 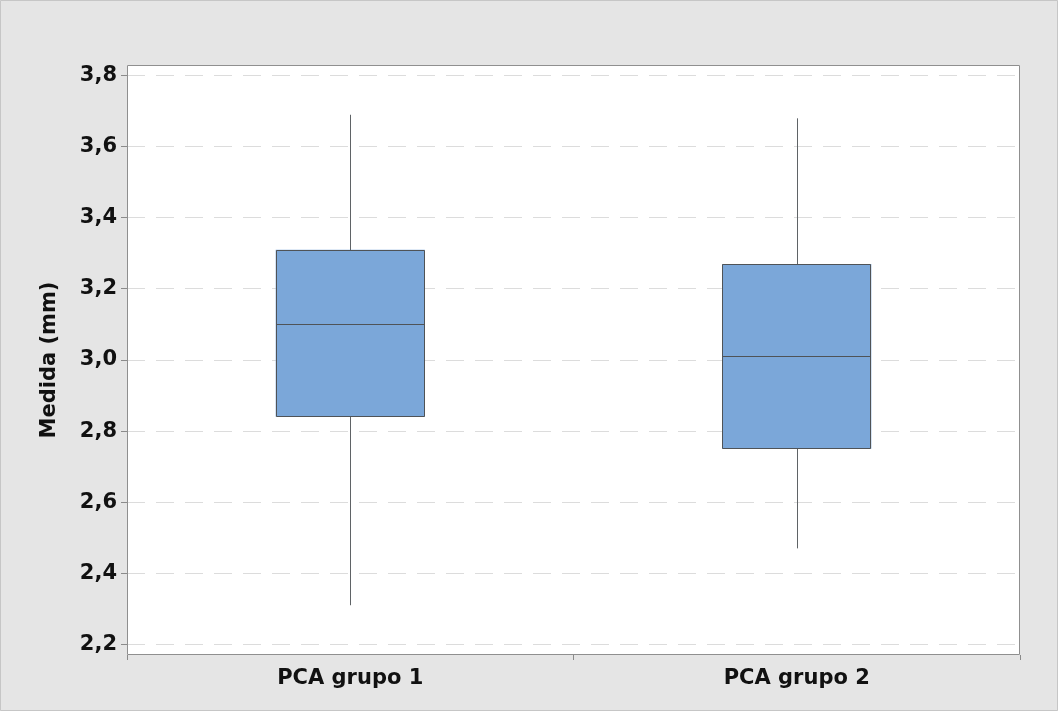 I want to click on y-tick-label: 3,4, so click(x=98, y=216).